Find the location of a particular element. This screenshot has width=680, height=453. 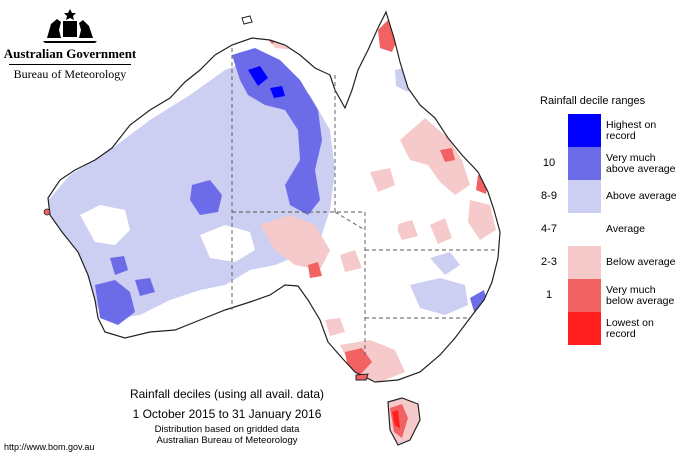

legend-title: Rainfall decile ranges is located at coordinates (593, 101).